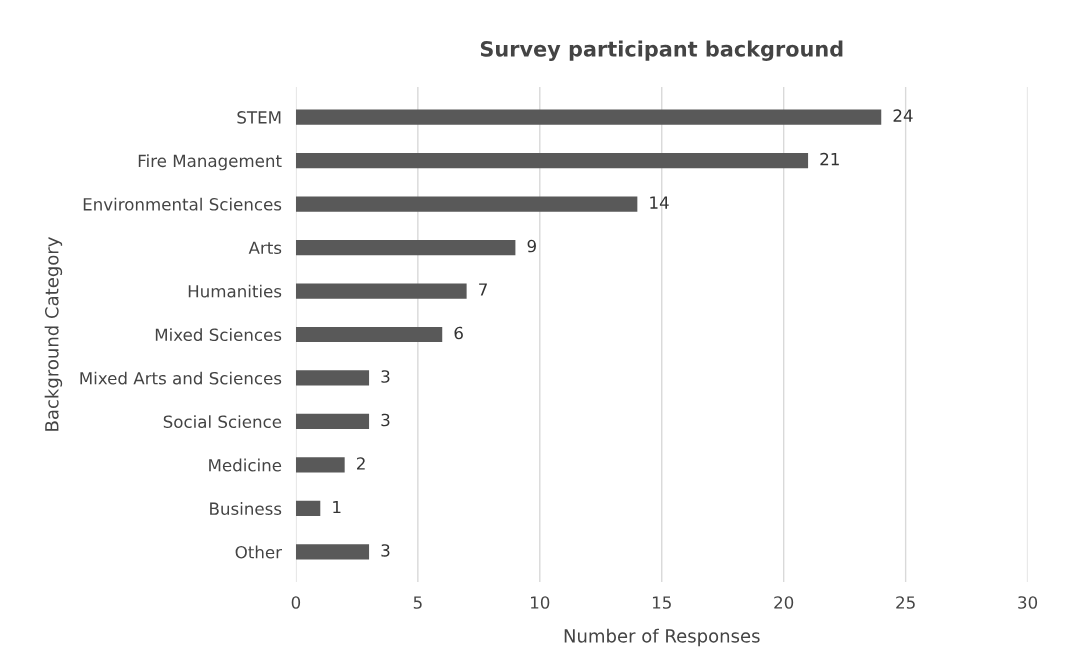 The width and height of the screenshot is (1076, 669). What do you see at coordinates (540, 602) in the screenshot?
I see `x-tick-label: 10` at bounding box center [540, 602].